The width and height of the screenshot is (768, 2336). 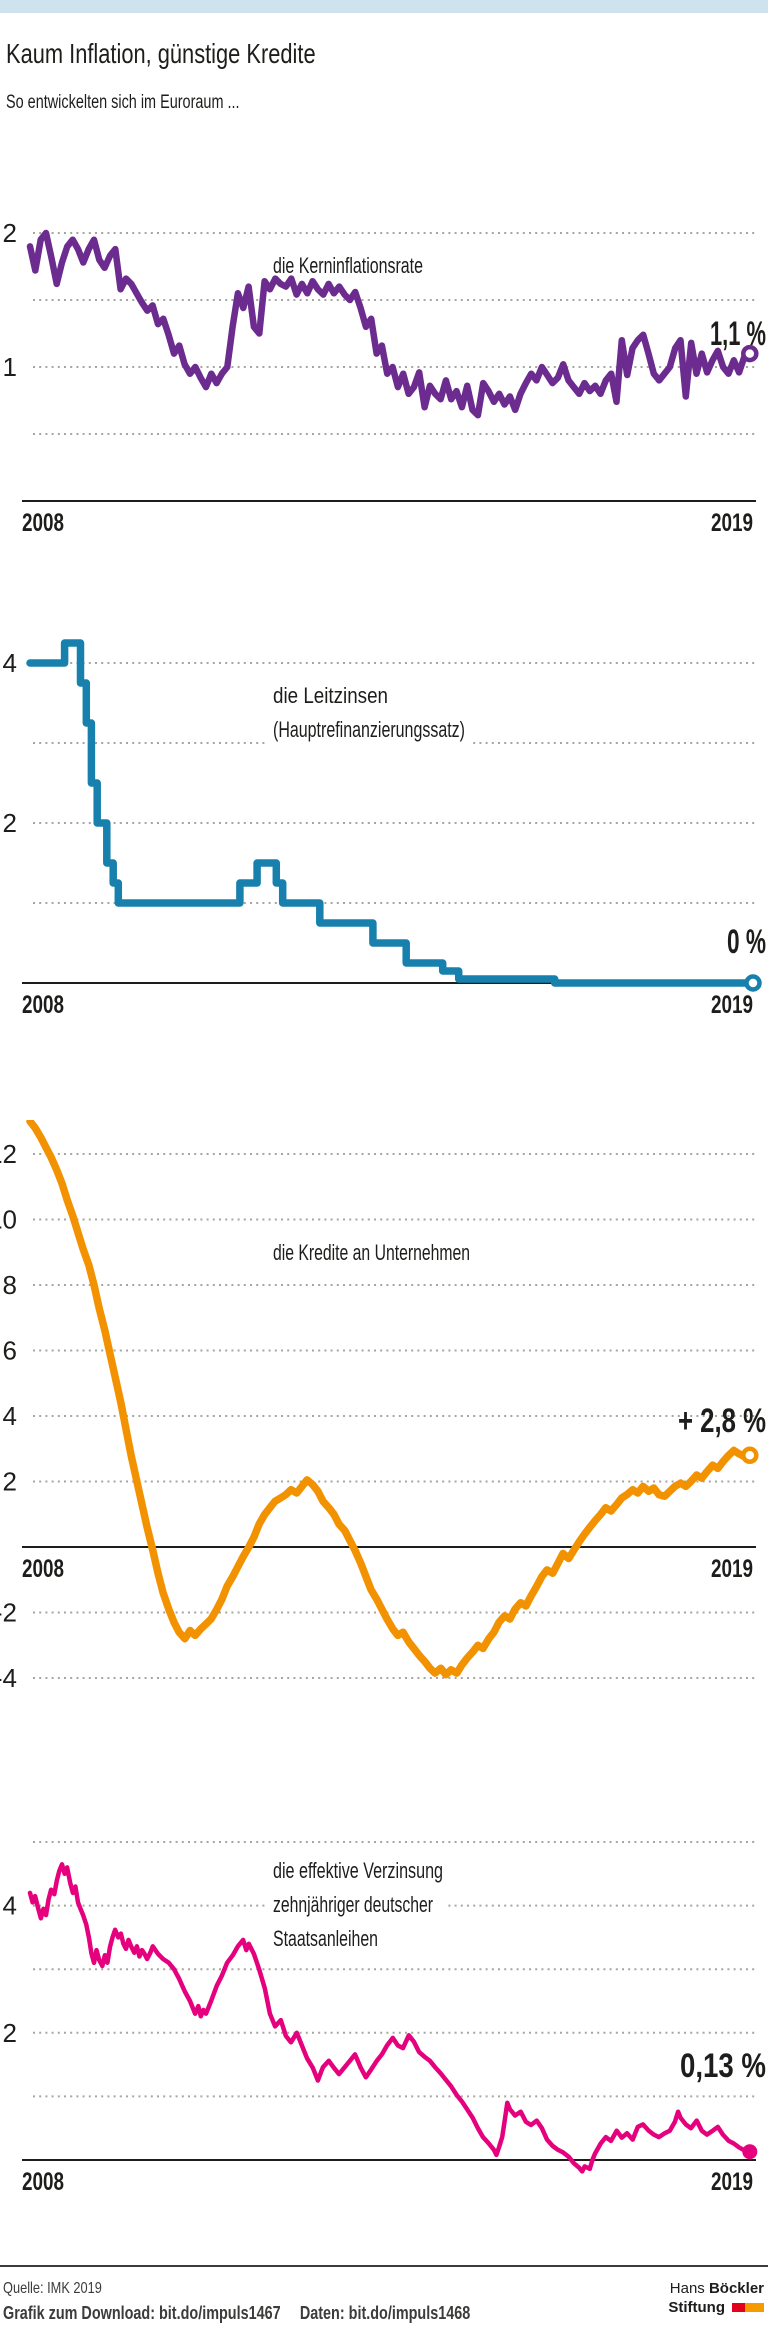 What do you see at coordinates (738, 2307) in the screenshot?
I see `logo-red-square-icon` at bounding box center [738, 2307].